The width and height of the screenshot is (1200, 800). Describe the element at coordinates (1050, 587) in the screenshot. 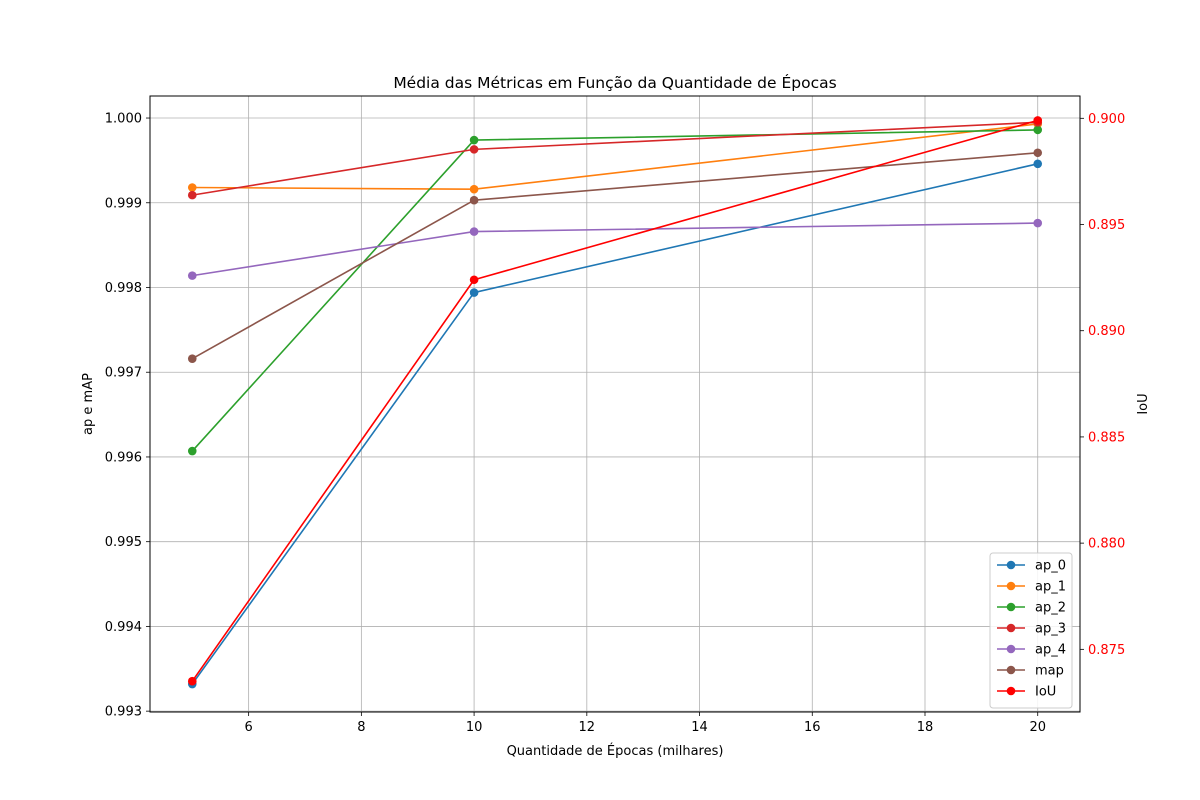

I see `legend-label: ap_1` at that location.